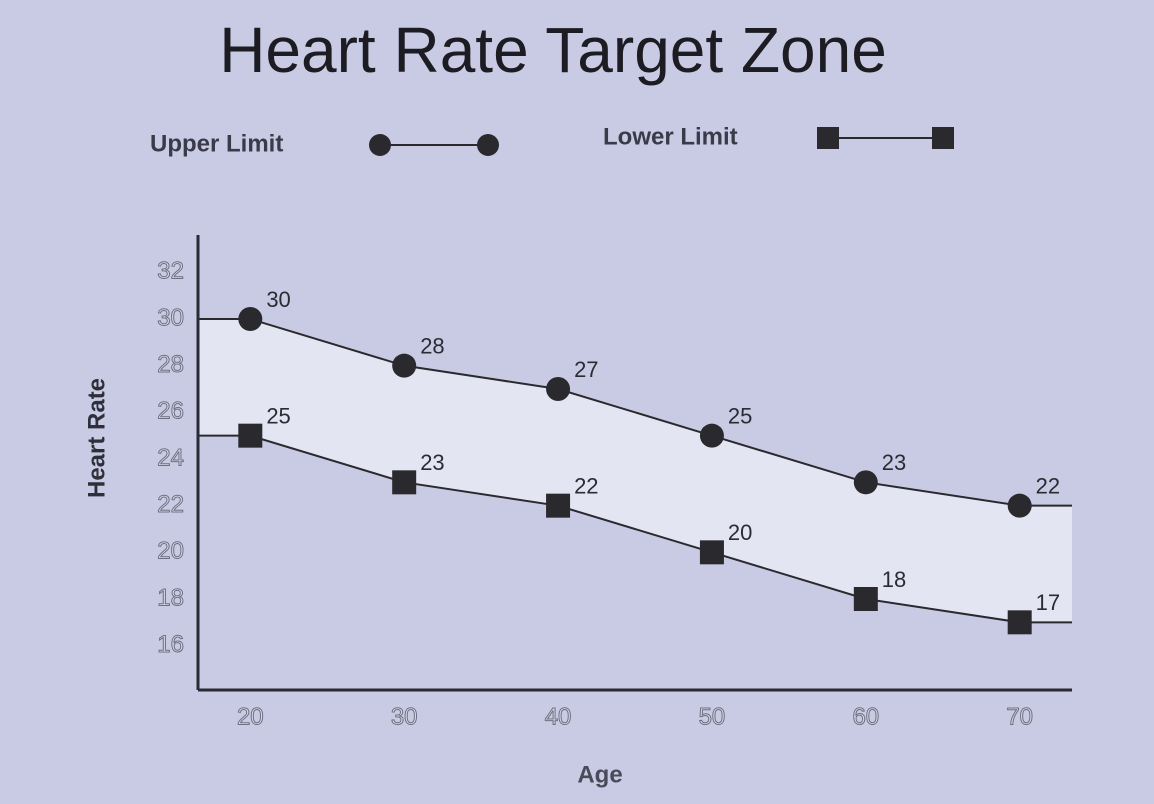 The image size is (1154, 804). What do you see at coordinates (1048, 602) in the screenshot?
I see `data-label: 17` at bounding box center [1048, 602].